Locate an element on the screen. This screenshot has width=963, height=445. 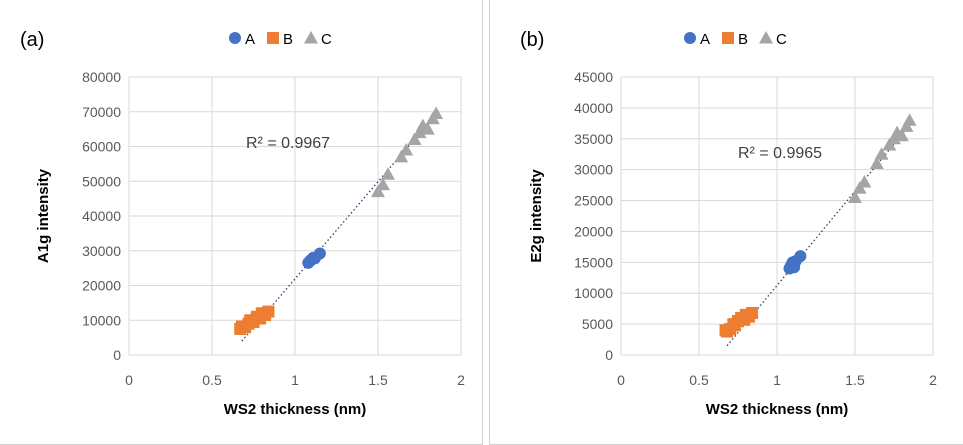
y-tick-label: 80000 is located at coordinates (101, 77).